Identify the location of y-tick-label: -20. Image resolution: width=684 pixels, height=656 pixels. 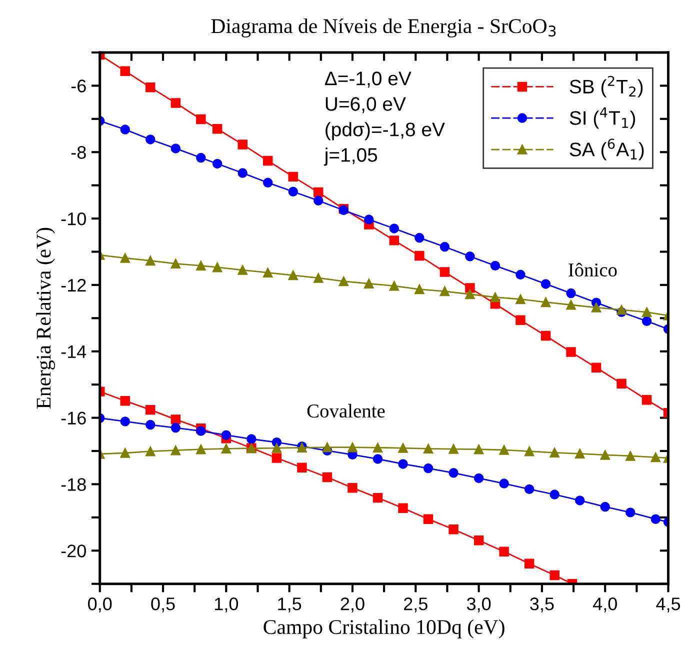
(73, 551).